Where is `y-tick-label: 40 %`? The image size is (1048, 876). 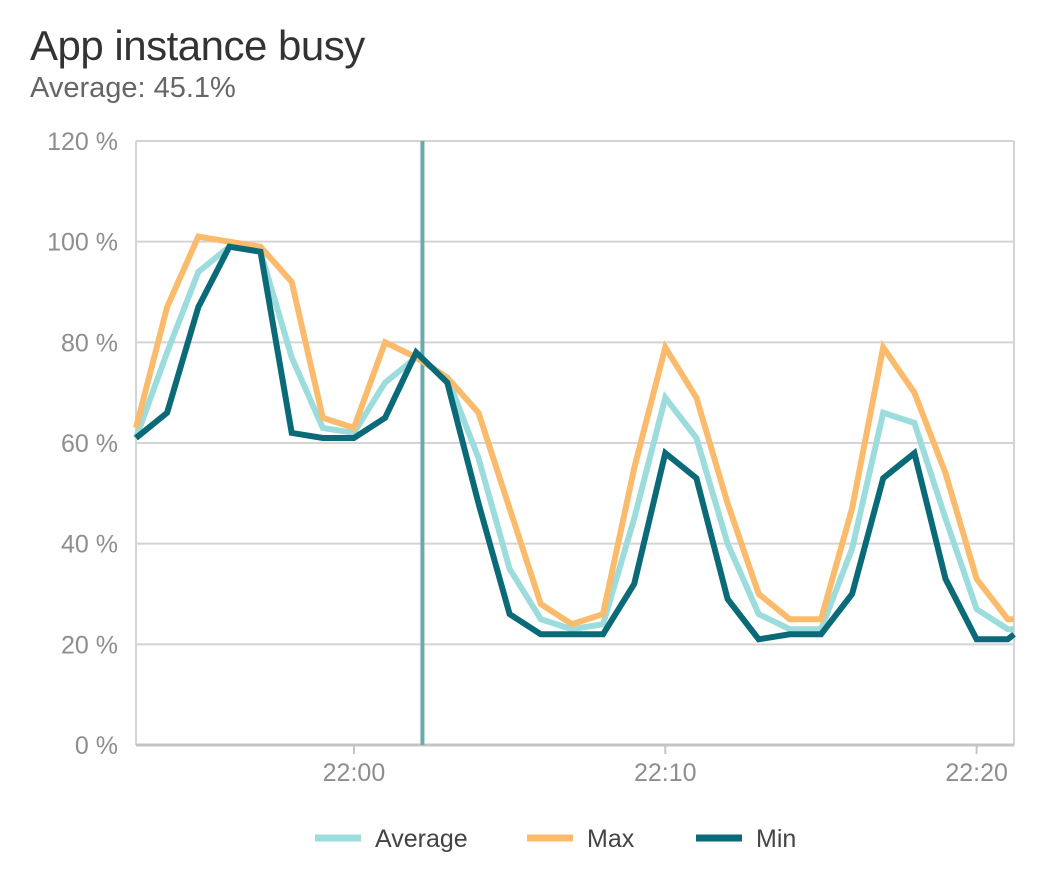 y-tick-label: 40 % is located at coordinates (89, 545).